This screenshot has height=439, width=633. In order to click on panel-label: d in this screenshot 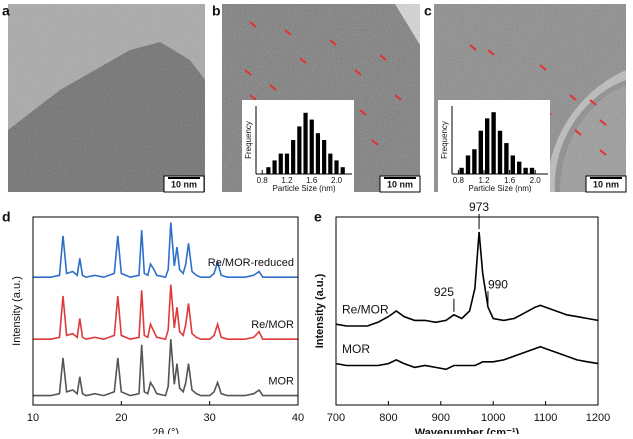, I will do `click(6, 217)`.